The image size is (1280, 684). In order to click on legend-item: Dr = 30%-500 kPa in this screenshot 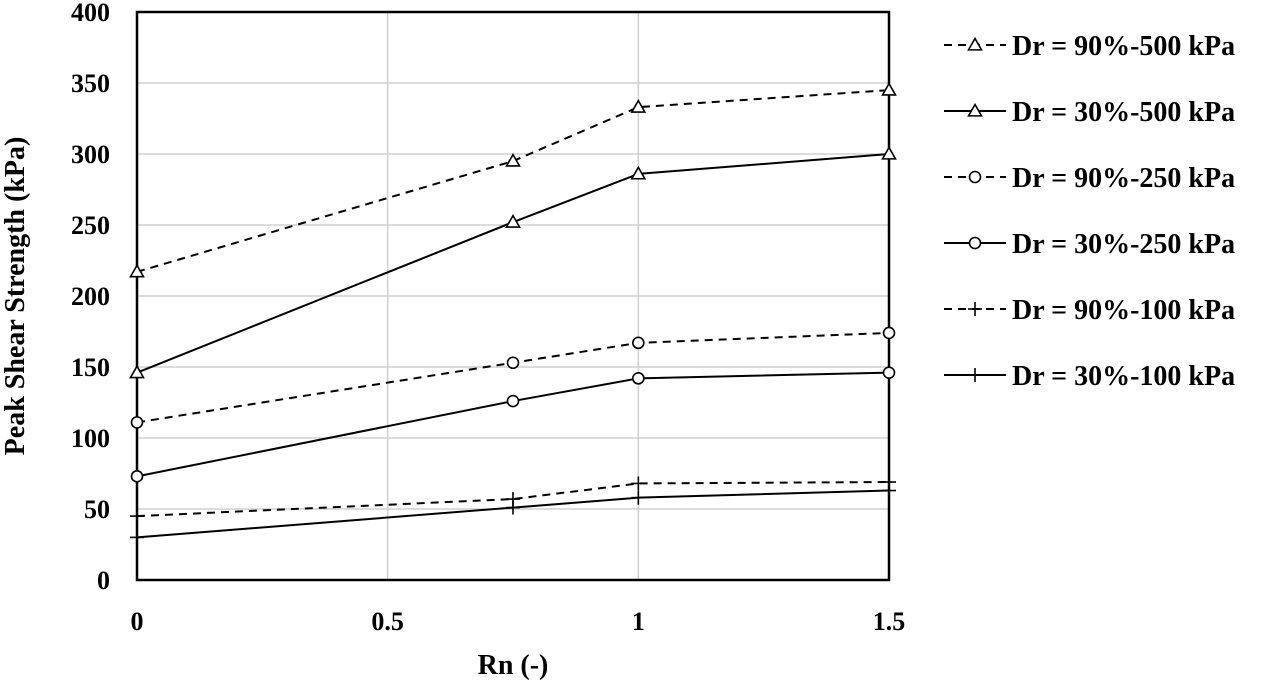, I will do `click(1089, 112)`.